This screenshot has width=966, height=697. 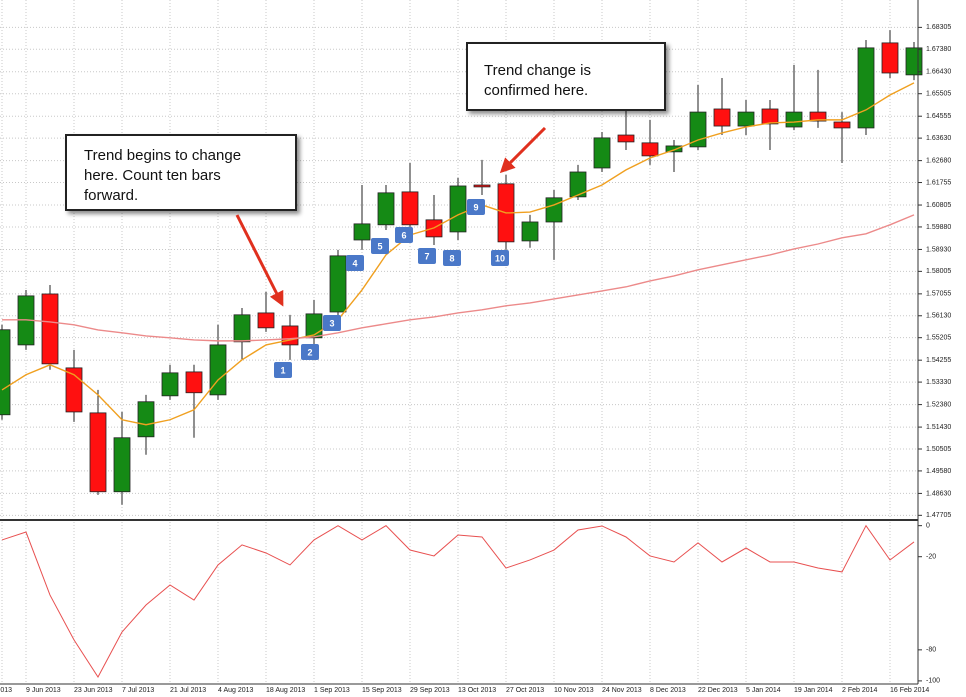 What do you see at coordinates (938, 72) in the screenshot?
I see `y-tick-label: 1.66430` at bounding box center [938, 72].